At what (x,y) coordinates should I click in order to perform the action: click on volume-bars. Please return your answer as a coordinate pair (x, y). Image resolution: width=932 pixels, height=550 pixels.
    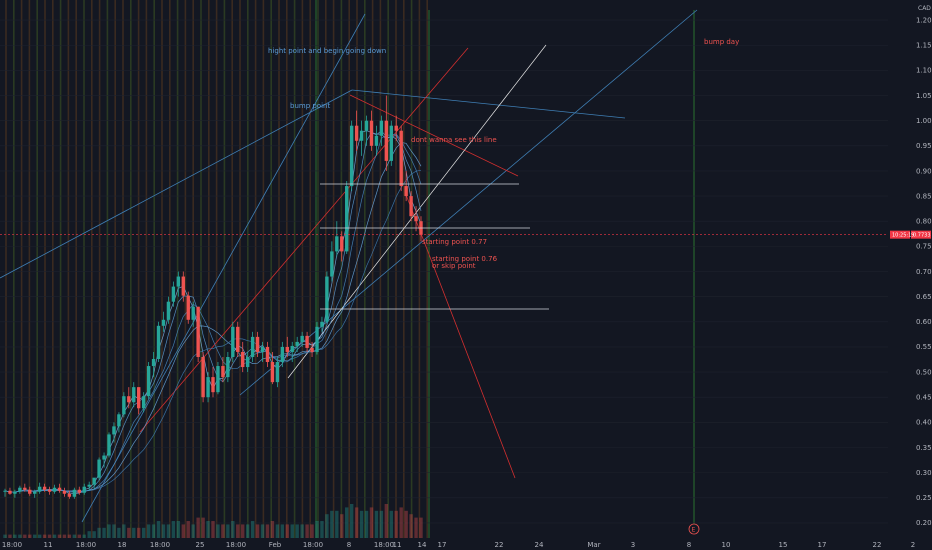
    Looking at the image, I should click on (213, 521).